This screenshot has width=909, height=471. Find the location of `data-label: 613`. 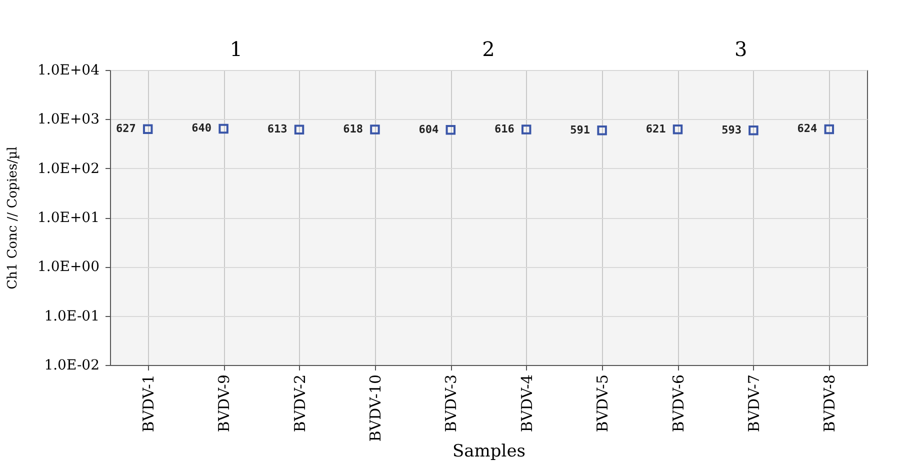

data-label: 613 is located at coordinates (277, 129).